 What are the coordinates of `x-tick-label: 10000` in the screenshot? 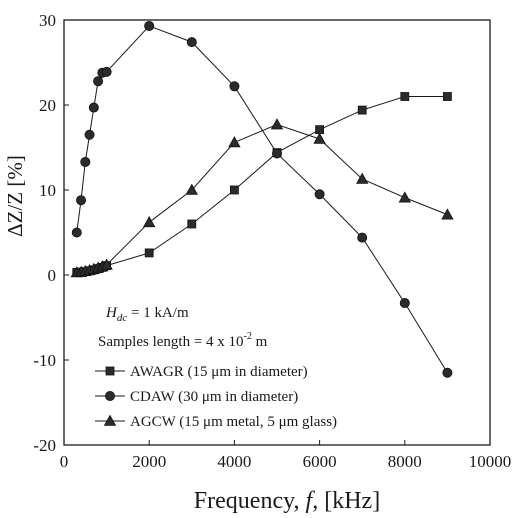 It's located at (490, 461).